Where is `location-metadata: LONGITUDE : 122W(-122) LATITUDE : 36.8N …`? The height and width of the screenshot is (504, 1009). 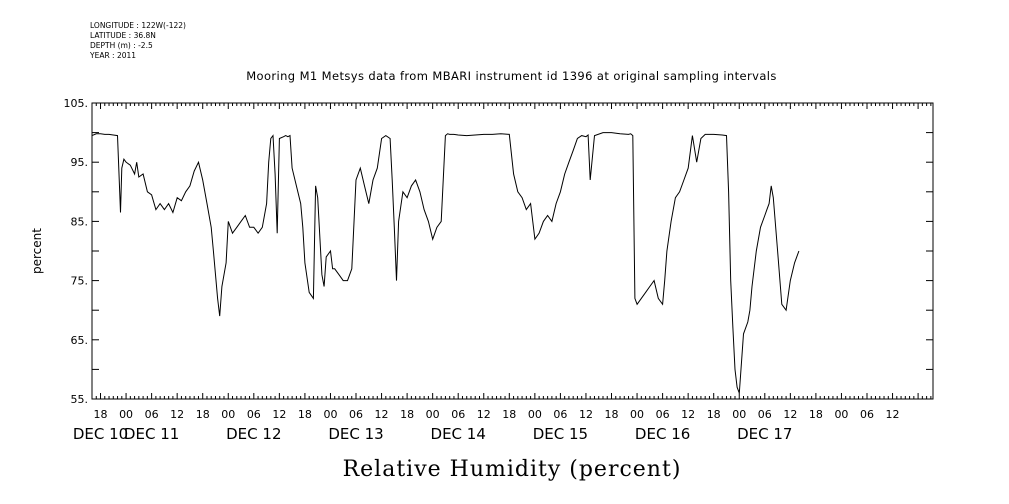 location-metadata: LONGITUDE : 122W(-122) LATITUDE : 36.8N … is located at coordinates (138, 41).